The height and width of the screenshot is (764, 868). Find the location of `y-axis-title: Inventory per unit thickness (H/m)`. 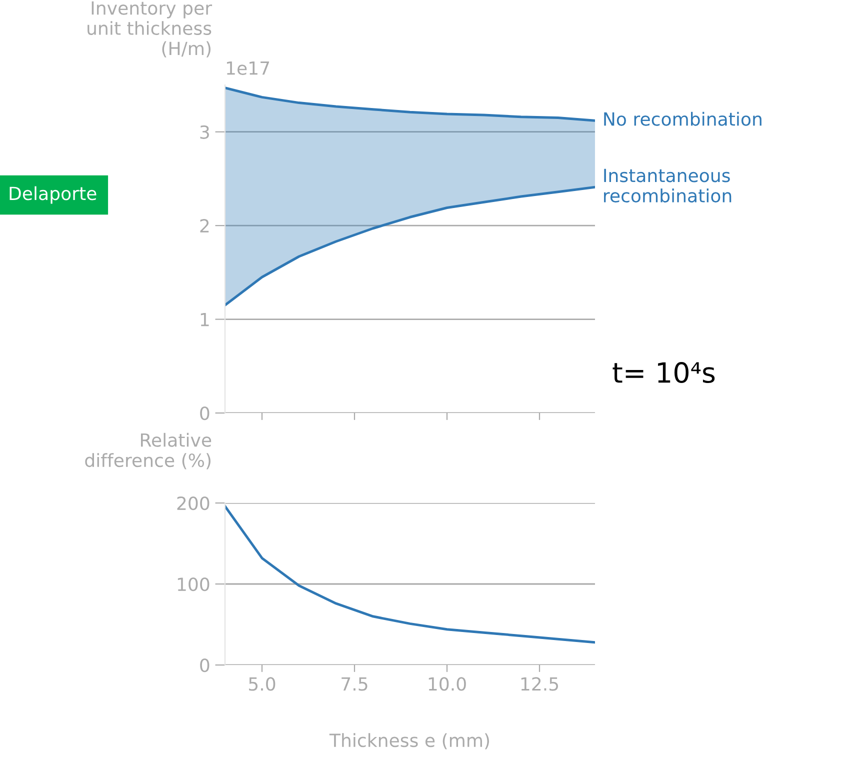

y-axis-title: Inventory per unit thickness (H/m) is located at coordinates (150, 29).